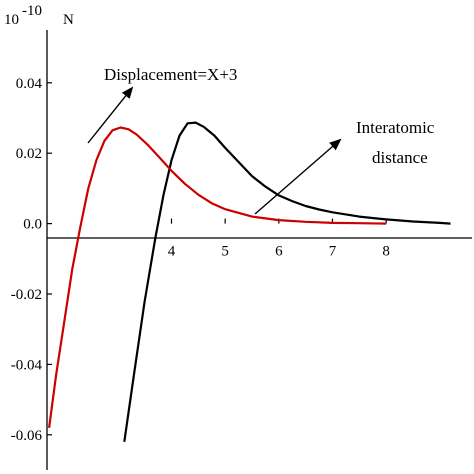  I want to click on x-tick-label: 5, so click(225, 252).